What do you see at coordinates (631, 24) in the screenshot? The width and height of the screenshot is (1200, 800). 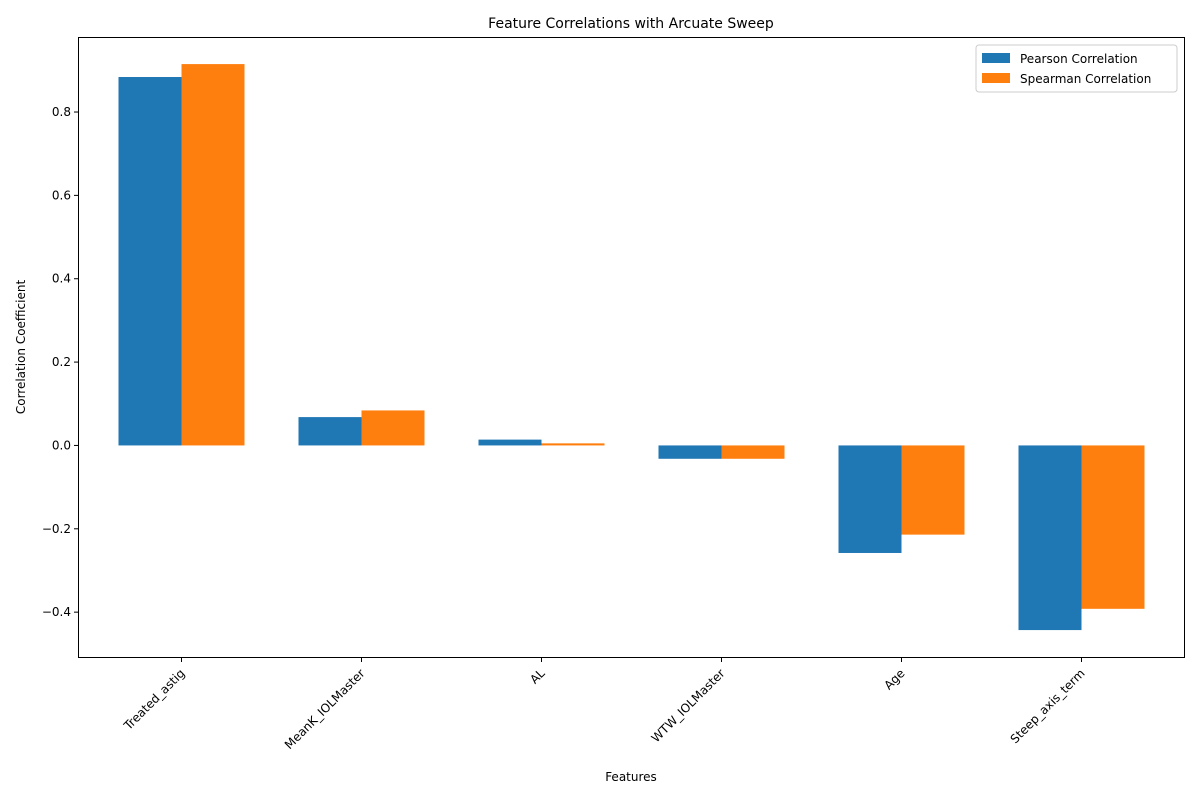 I see `chart-title: Feature Correlations with Arcuate Sweep` at bounding box center [631, 24].